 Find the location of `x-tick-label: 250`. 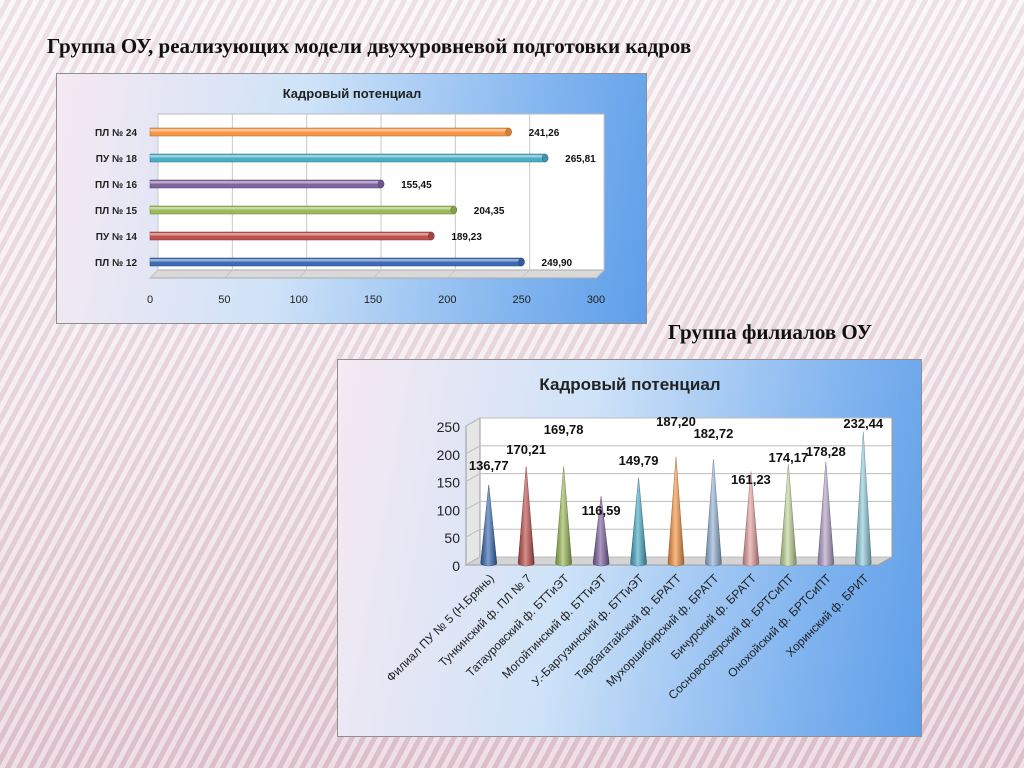

x-tick-label: 250 is located at coordinates (521, 300).